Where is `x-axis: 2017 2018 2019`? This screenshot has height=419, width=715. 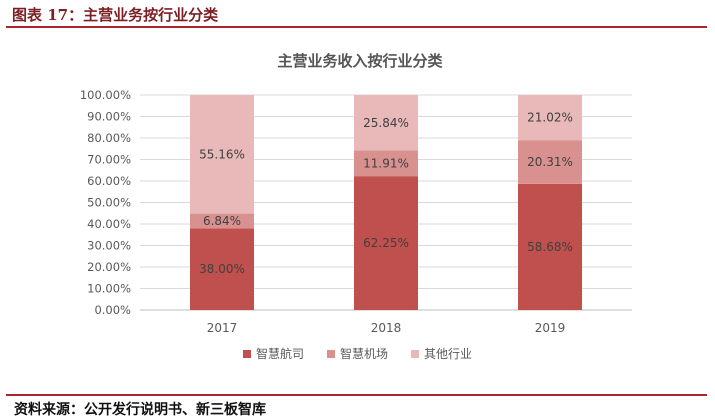 x-axis: 2017 2018 2019 is located at coordinates (386, 328).